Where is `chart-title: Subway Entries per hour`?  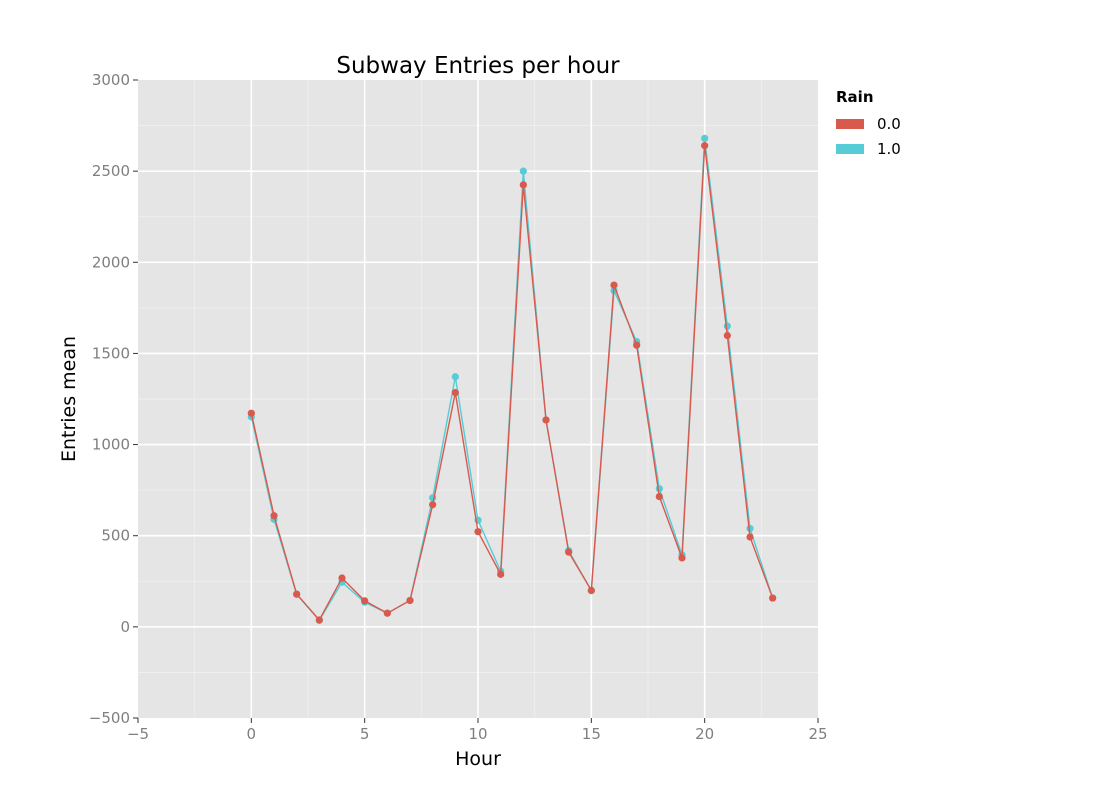
chart-title: Subway Entries per hour is located at coordinates (478, 66).